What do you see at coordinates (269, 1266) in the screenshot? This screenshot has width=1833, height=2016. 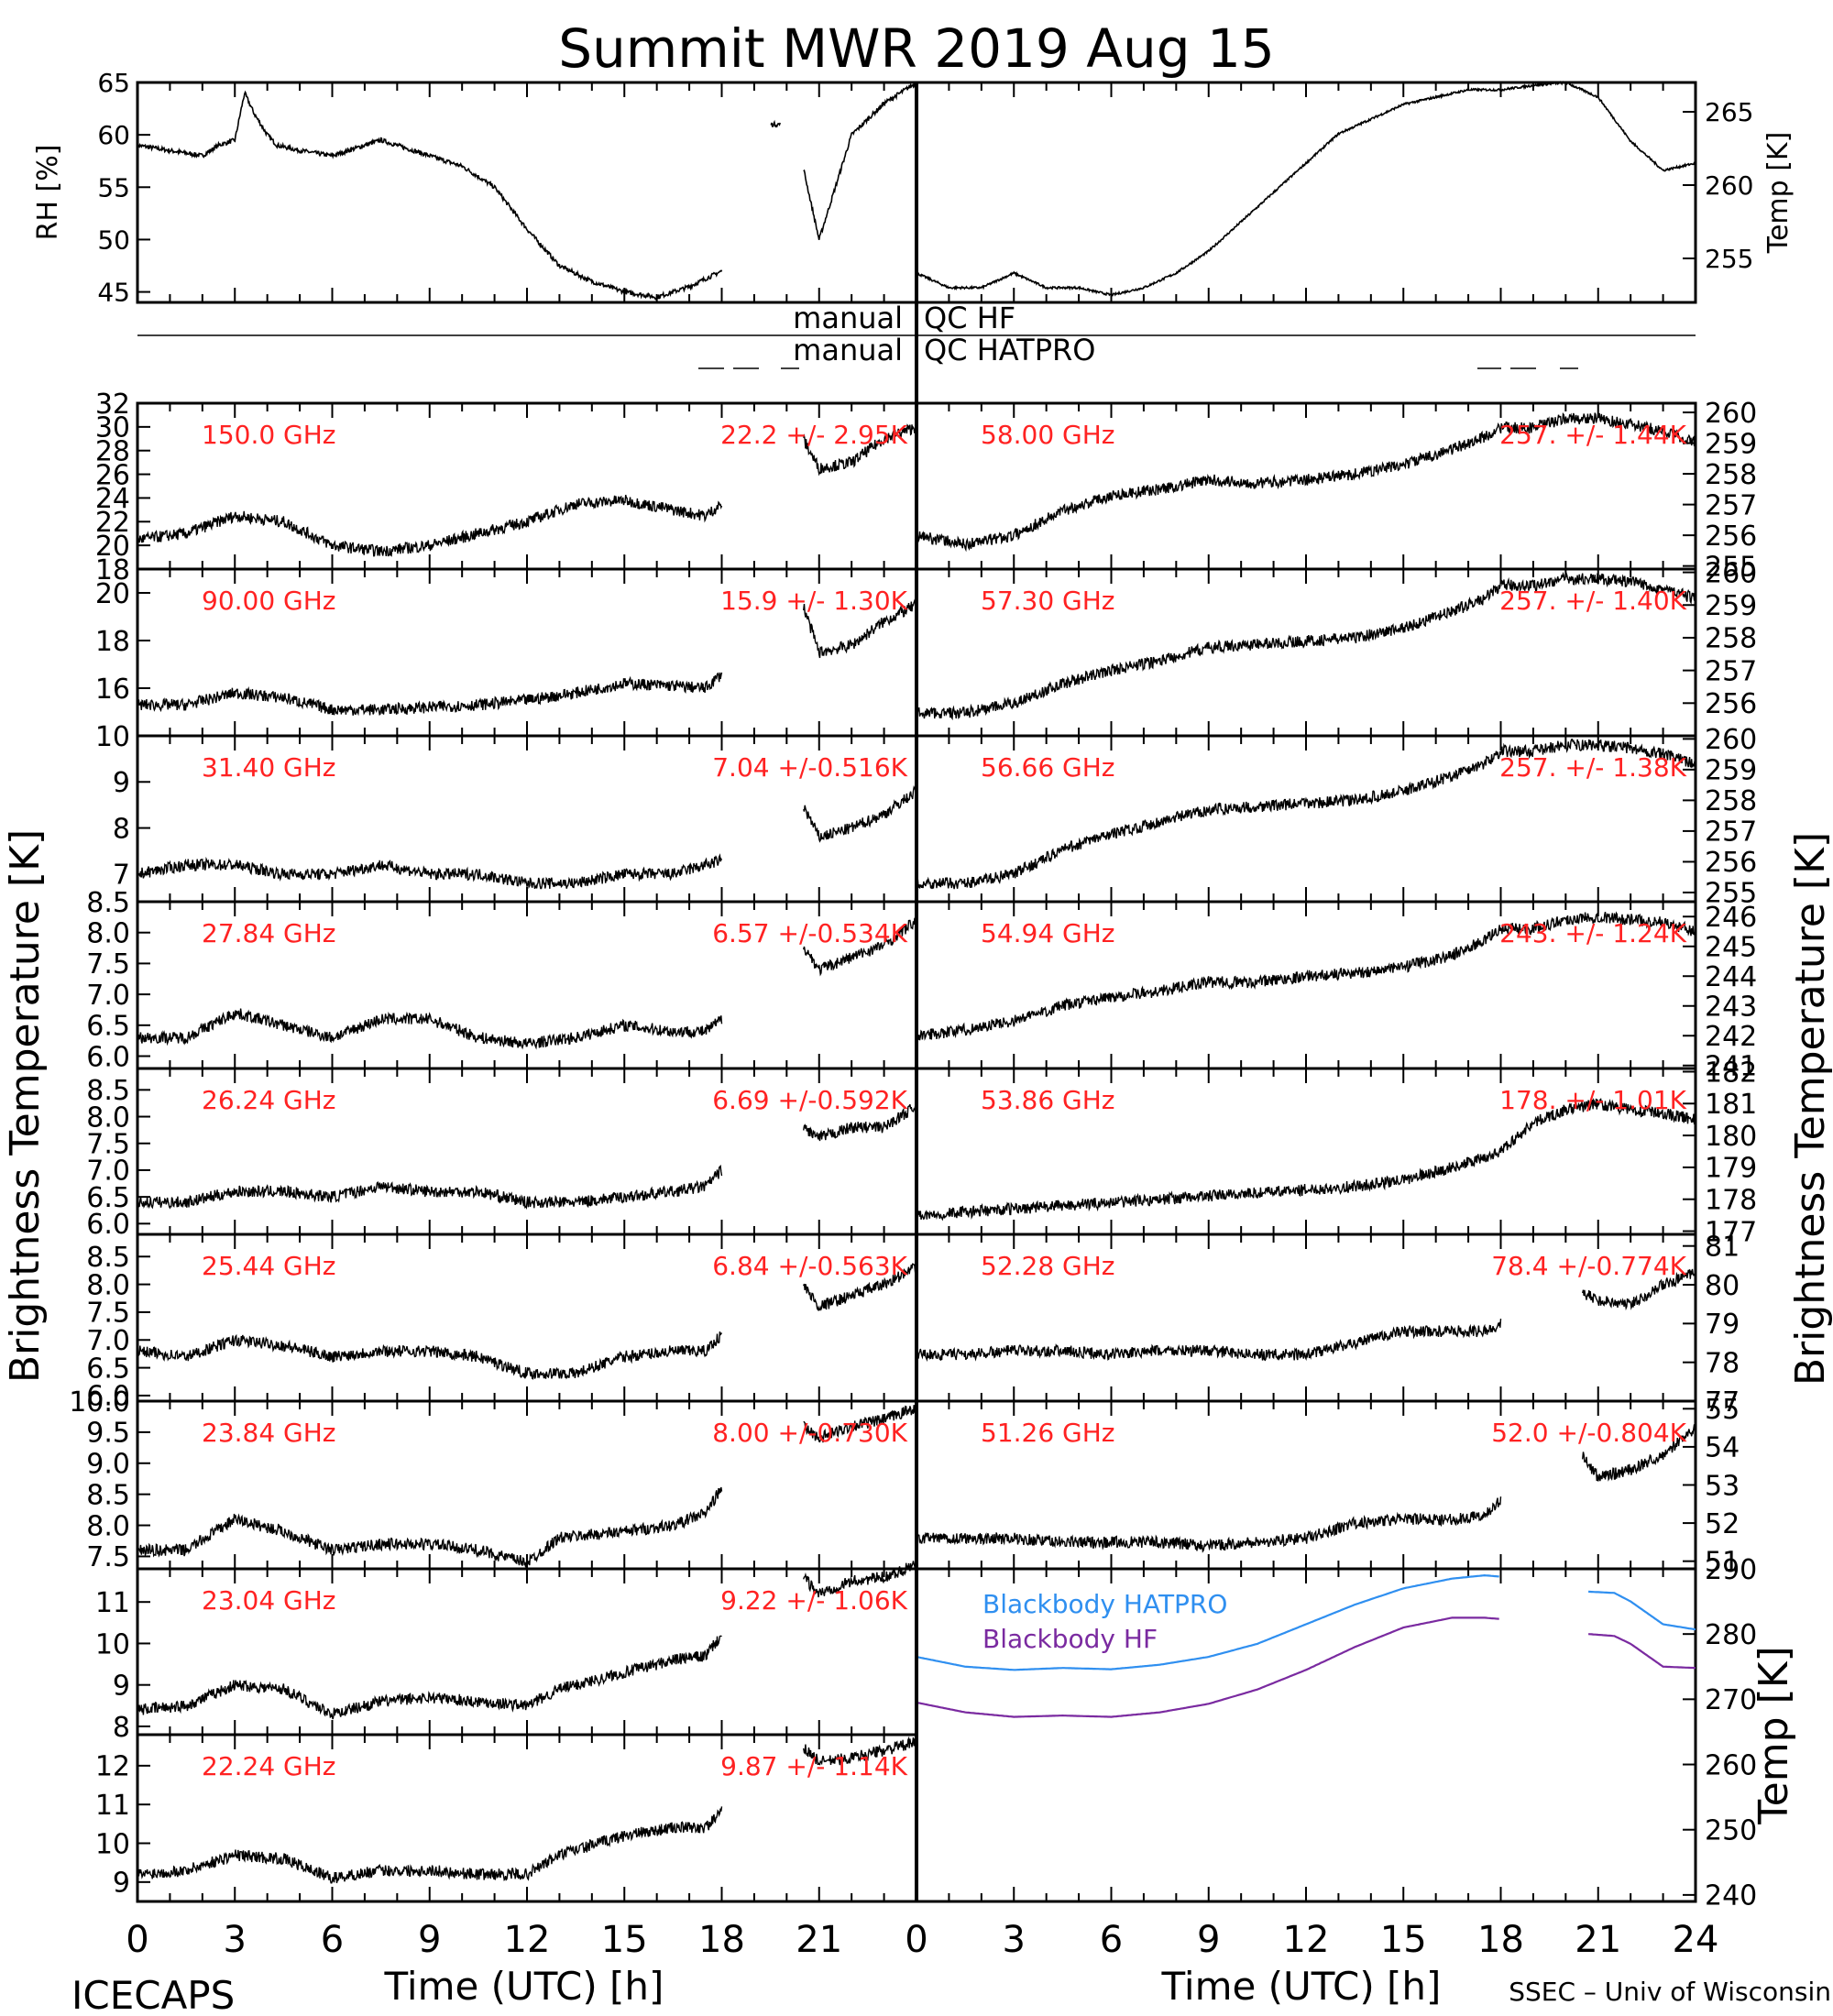 I see `channel-label: 25.44 GHz` at bounding box center [269, 1266].